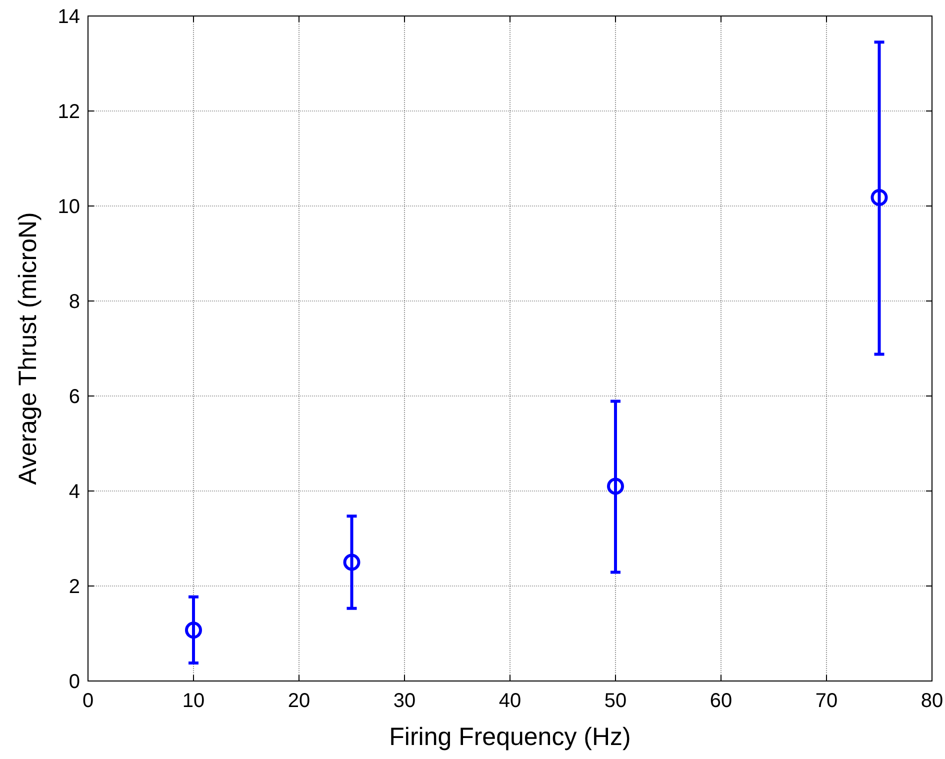  What do you see at coordinates (193, 701) in the screenshot?
I see `x-tick-label: 10` at bounding box center [193, 701].